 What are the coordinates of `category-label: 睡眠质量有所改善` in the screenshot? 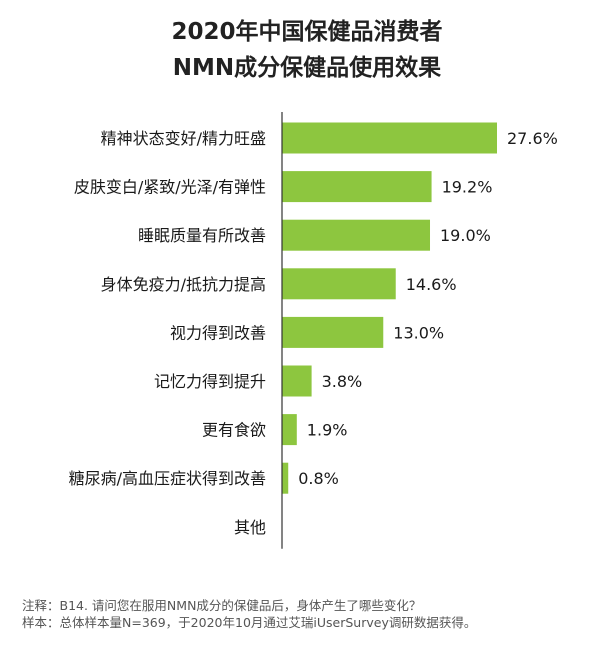 It's located at (202, 235).